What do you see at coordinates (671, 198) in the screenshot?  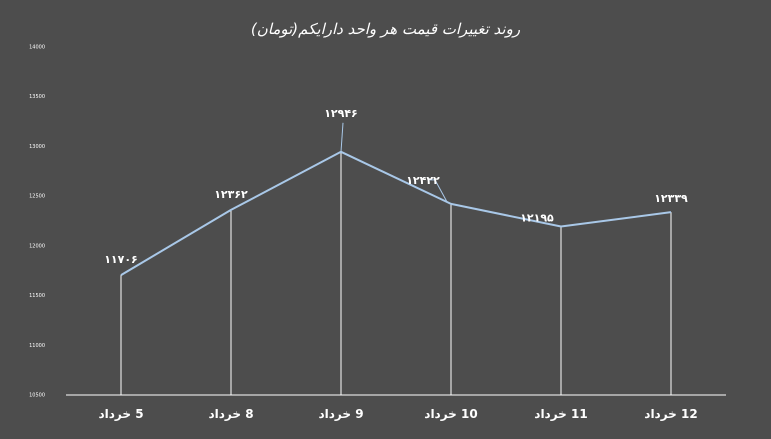 I see `data-label: ۱۲۳۳۹` at bounding box center [671, 198].